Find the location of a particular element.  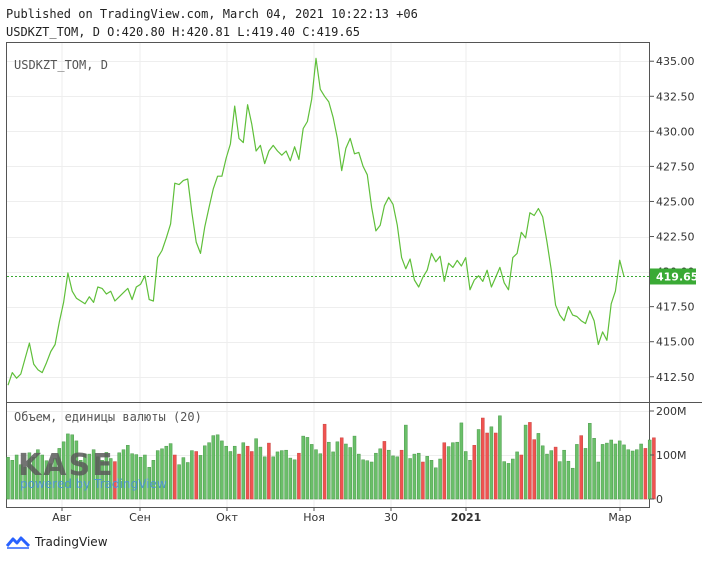

volume-y-tick-label: 200M is located at coordinates (671, 411).